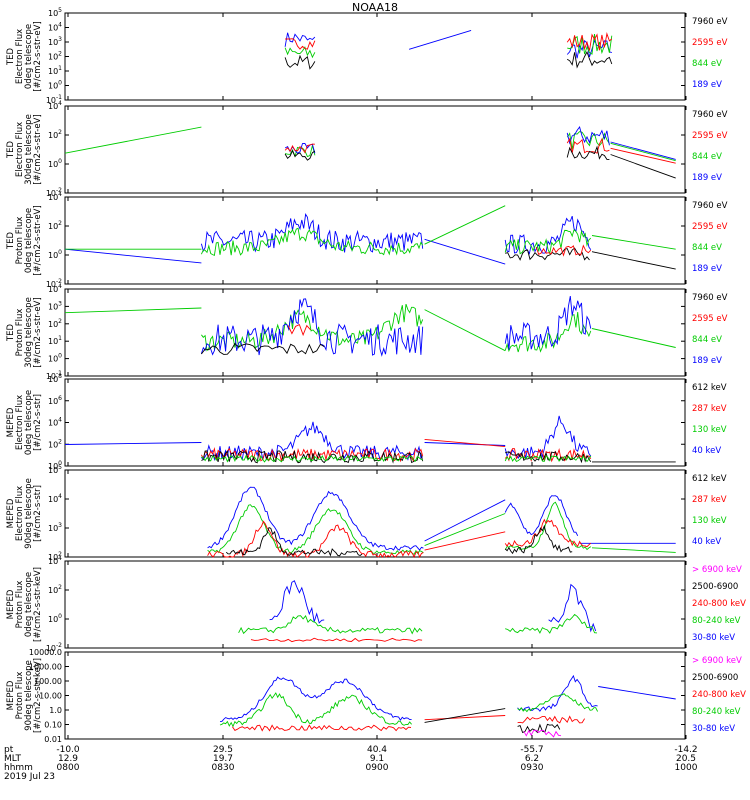 Image resolution: width=750 pixels, height=800 pixels. I want to click on mlt-tick: 20.5, so click(686, 759).